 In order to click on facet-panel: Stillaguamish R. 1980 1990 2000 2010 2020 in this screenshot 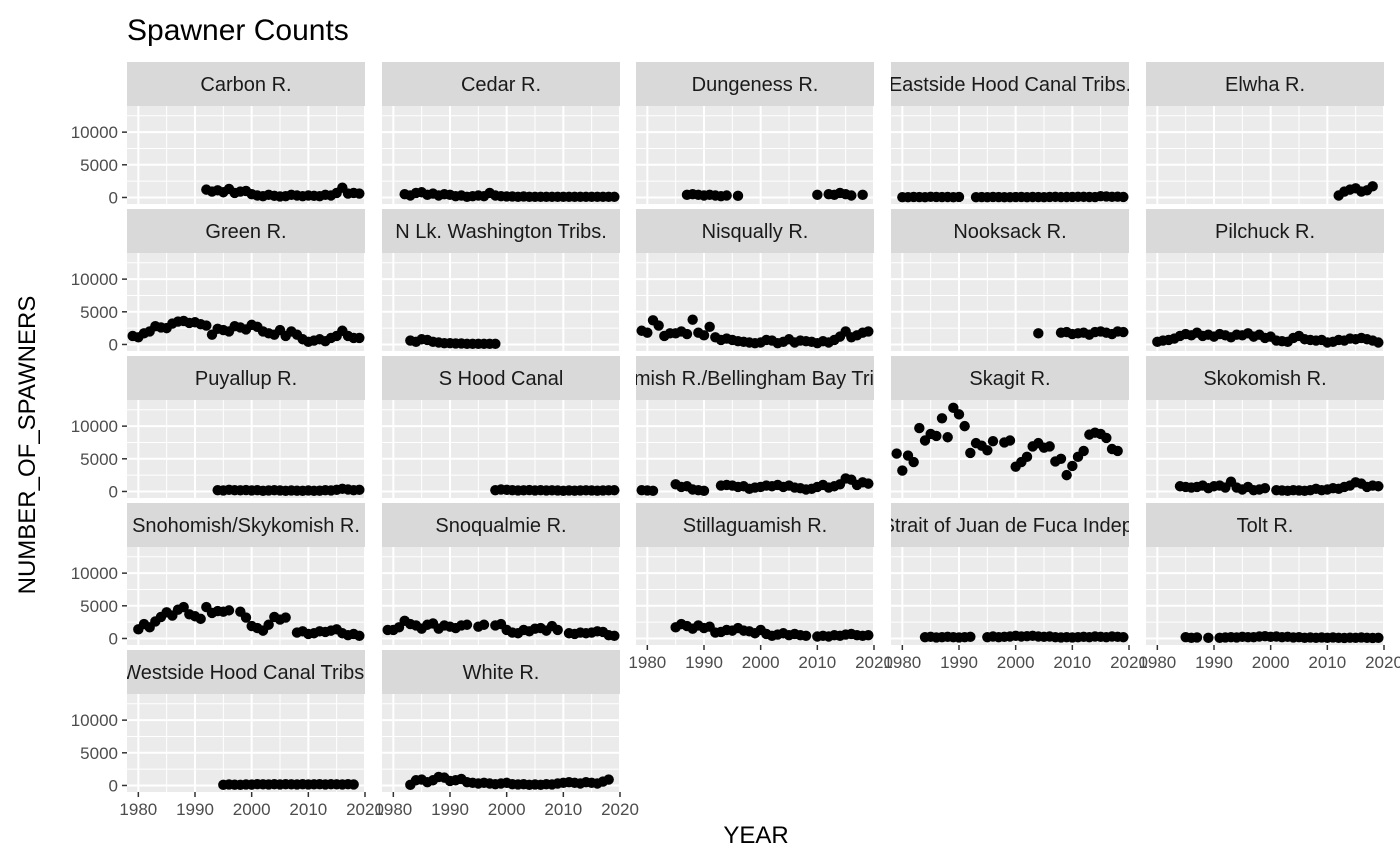, I will do `click(760, 587)`.